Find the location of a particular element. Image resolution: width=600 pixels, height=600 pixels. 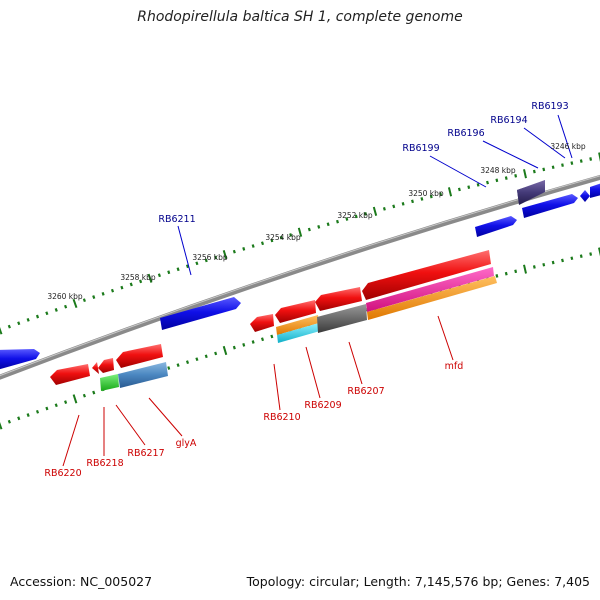

gene-label: mfd is located at coordinates (454, 366).